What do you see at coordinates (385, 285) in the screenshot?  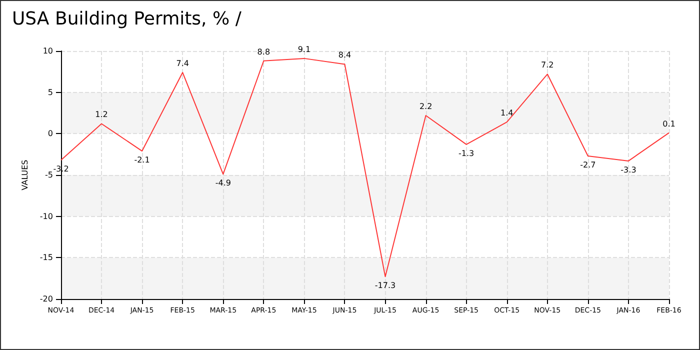 I see `data-label: -17.3` at bounding box center [385, 285].